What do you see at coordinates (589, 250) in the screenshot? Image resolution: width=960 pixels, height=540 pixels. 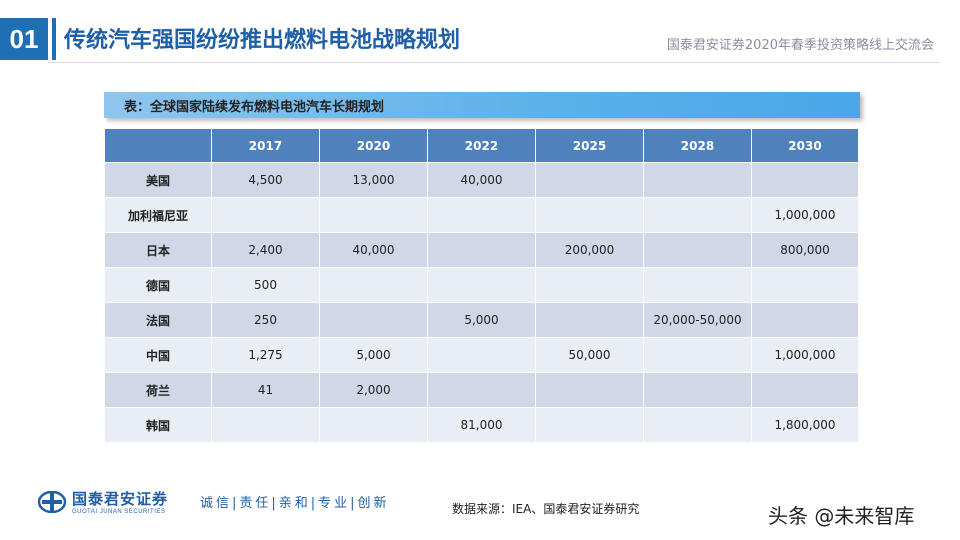 I see `table-cell: 200,000` at bounding box center [589, 250].